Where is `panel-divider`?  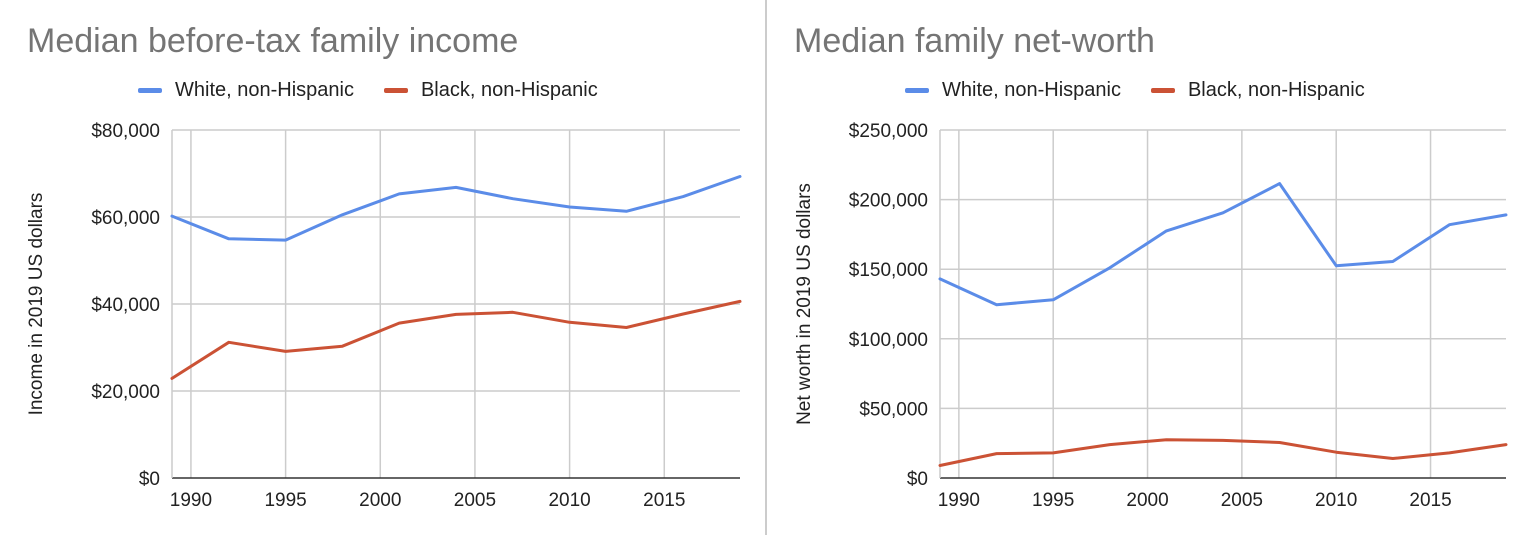 panel-divider is located at coordinates (766, 267).